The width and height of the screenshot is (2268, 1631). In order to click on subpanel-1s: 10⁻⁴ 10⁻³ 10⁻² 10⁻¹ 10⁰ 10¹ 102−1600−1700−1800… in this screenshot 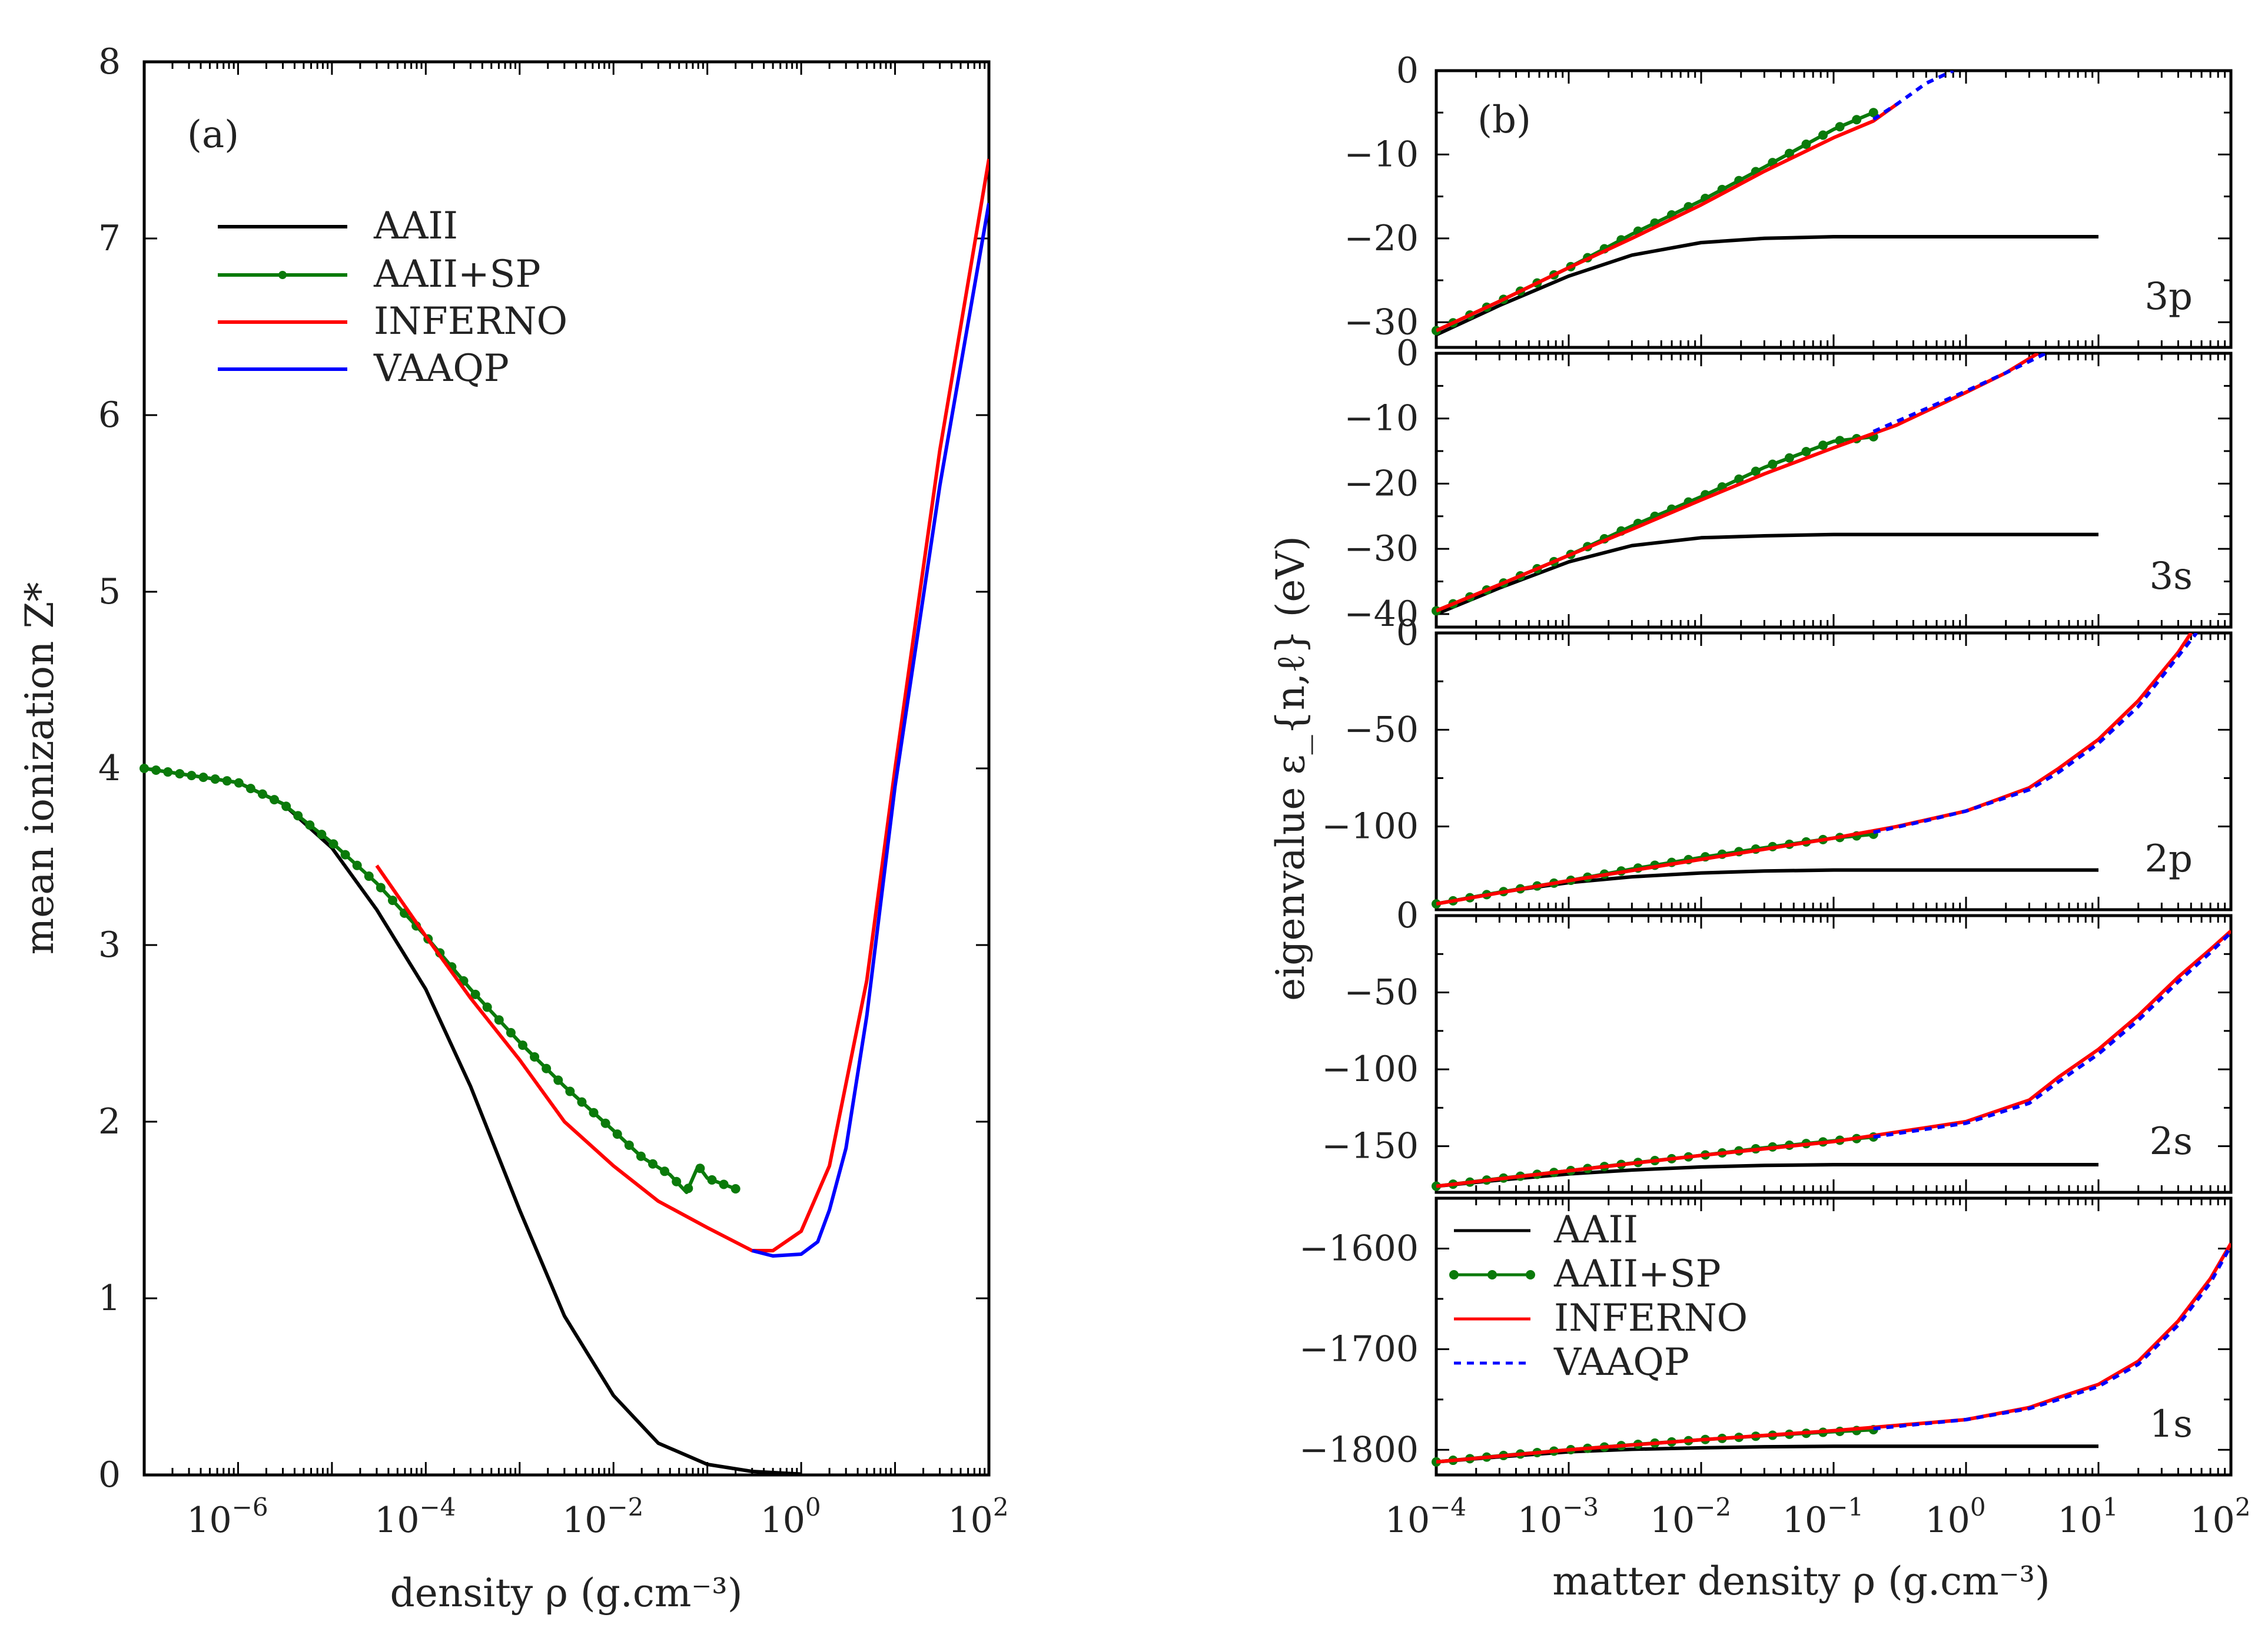, I will do `click(1775, 1369)`.